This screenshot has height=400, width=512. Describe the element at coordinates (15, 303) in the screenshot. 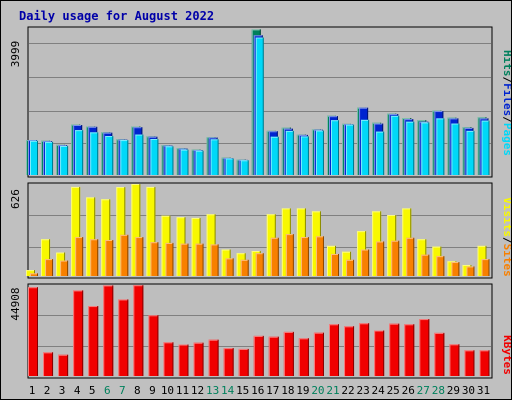

I see `y-max-label: 44908` at that location.